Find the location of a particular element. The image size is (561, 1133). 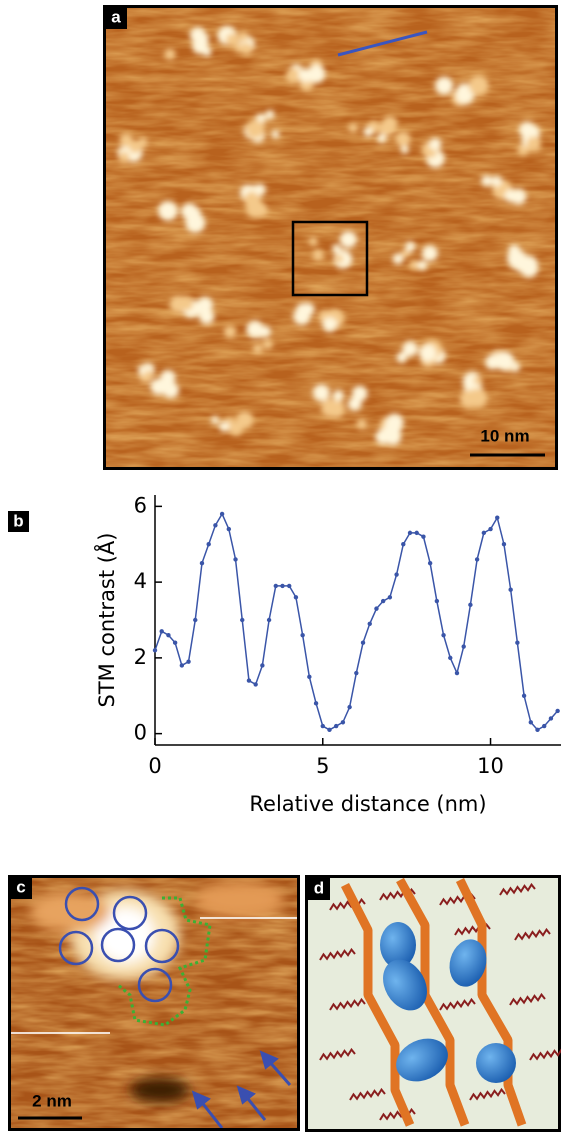

x-tick-label: 5 is located at coordinates (322, 766).